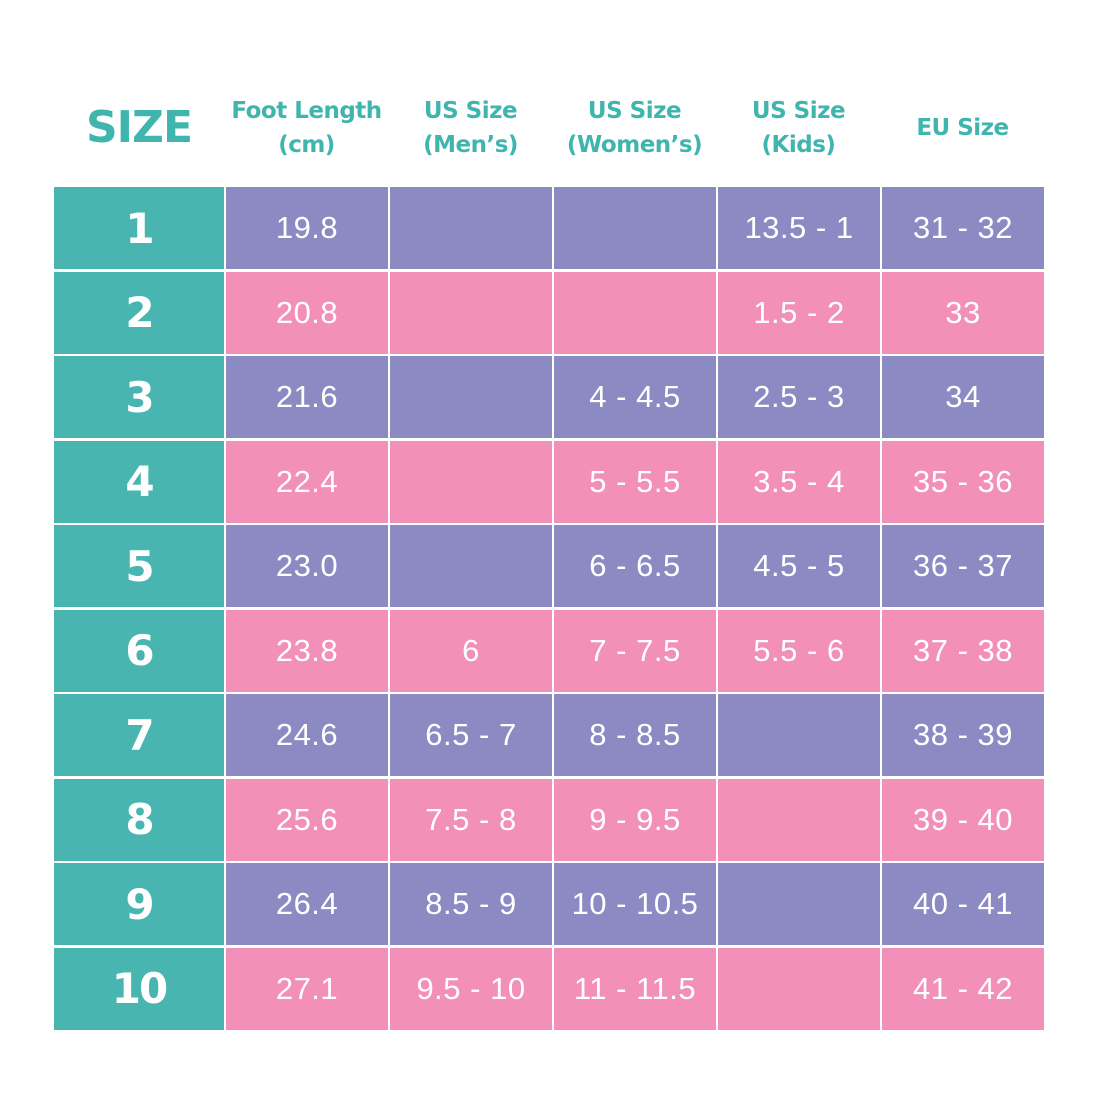 This screenshot has height=1100, width=1100. What do you see at coordinates (963, 228) in the screenshot?
I see `eu-size-cell: 31 - 32` at bounding box center [963, 228].